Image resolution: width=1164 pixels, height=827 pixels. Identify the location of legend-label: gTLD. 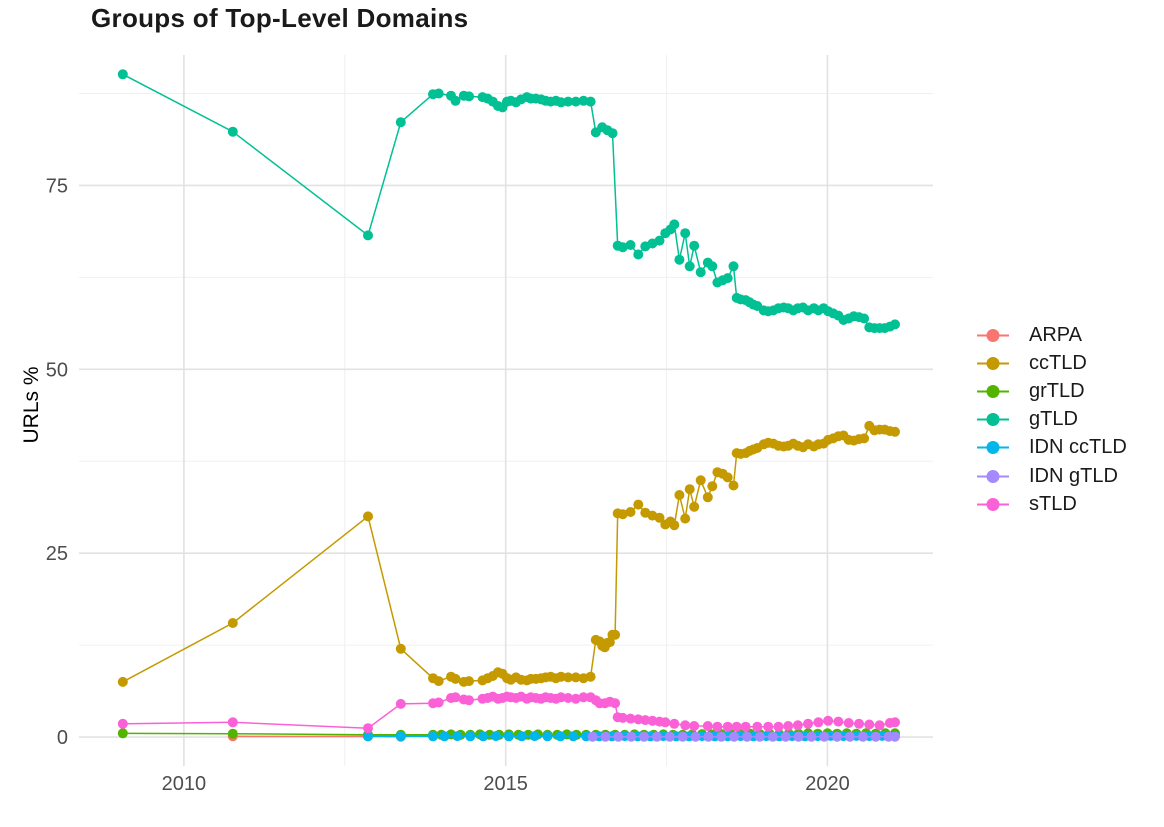
(1053, 419).